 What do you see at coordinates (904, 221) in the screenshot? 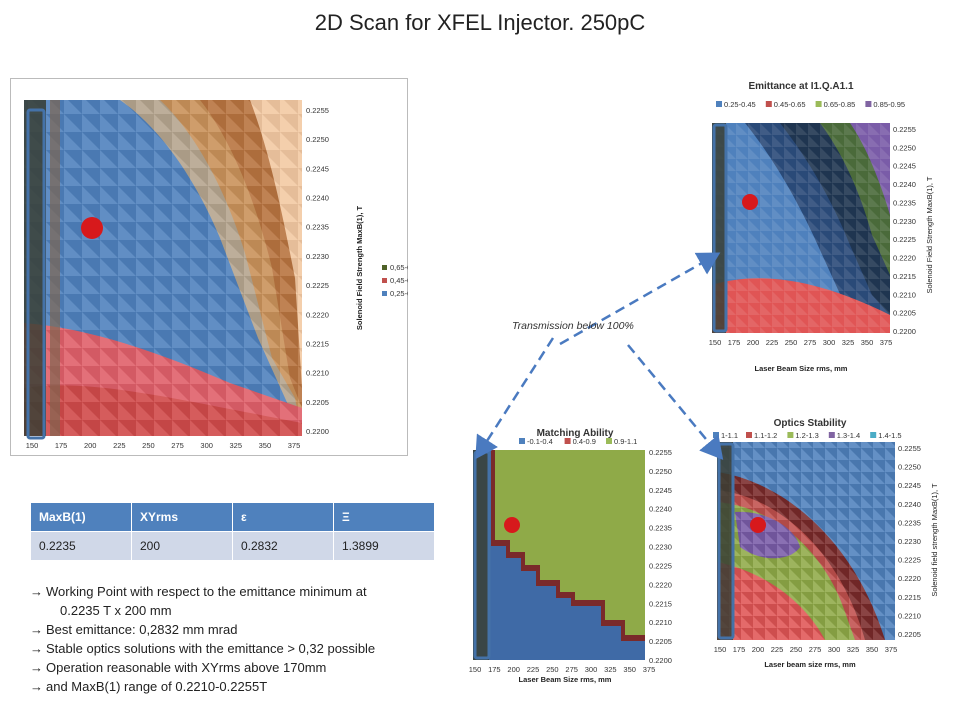
I see `y-tick-label: 0.2230` at bounding box center [904, 221].